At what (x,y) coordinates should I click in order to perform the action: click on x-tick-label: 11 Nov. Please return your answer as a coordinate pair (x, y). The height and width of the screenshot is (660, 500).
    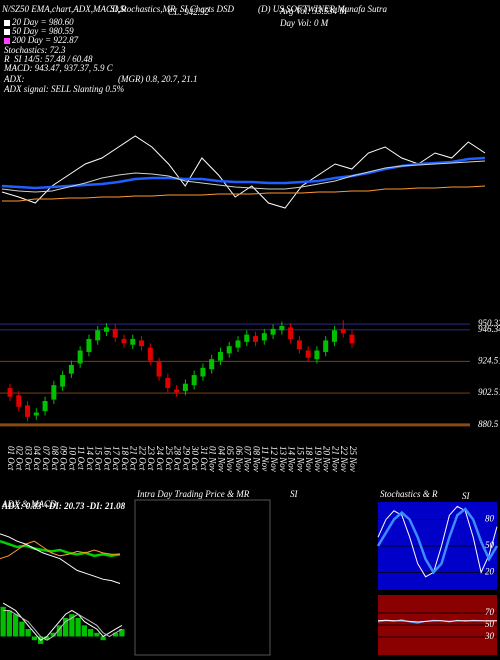
    Looking at the image, I should click on (265, 458).